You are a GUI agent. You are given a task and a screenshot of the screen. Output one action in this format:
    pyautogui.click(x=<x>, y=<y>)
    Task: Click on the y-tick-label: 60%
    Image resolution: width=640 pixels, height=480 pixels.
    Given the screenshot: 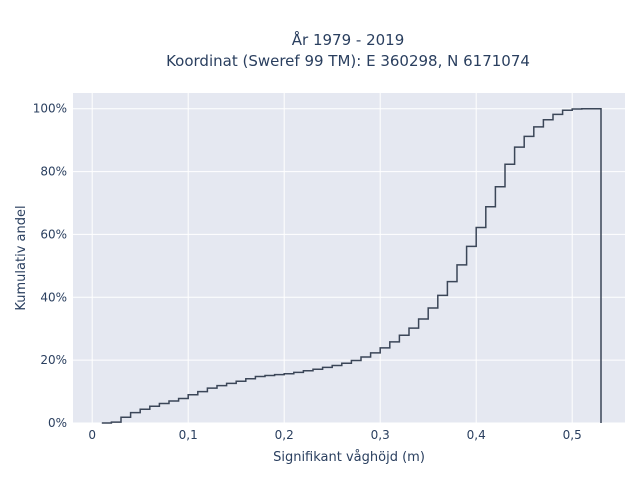 What is the action you would take?
    pyautogui.click(x=53, y=234)
    